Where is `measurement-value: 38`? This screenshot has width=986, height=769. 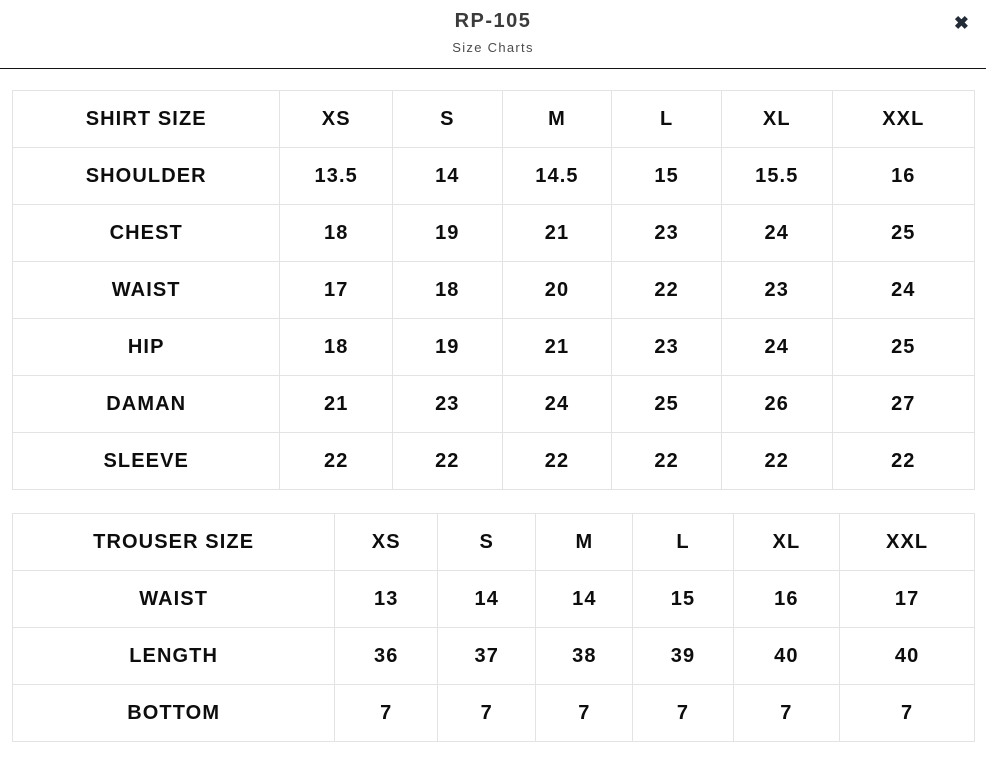 measurement-value: 38 is located at coordinates (584, 656).